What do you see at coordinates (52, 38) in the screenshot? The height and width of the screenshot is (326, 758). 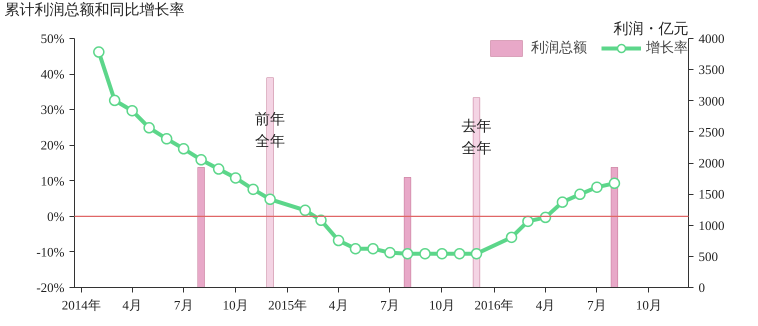 I see `y-tick-label: 50%` at bounding box center [52, 38].